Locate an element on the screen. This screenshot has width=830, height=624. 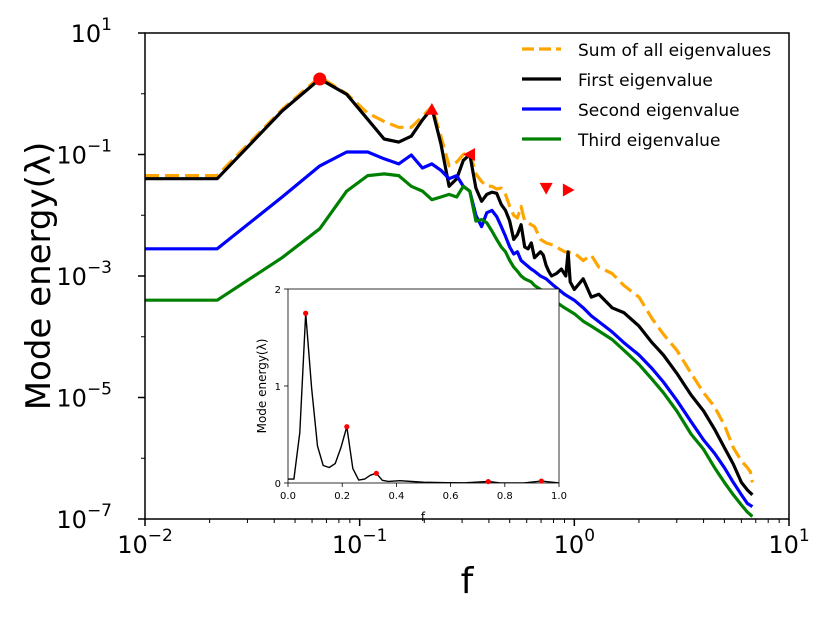
y-tick-label-2: 10⁻³ is located at coordinates (84, 274).